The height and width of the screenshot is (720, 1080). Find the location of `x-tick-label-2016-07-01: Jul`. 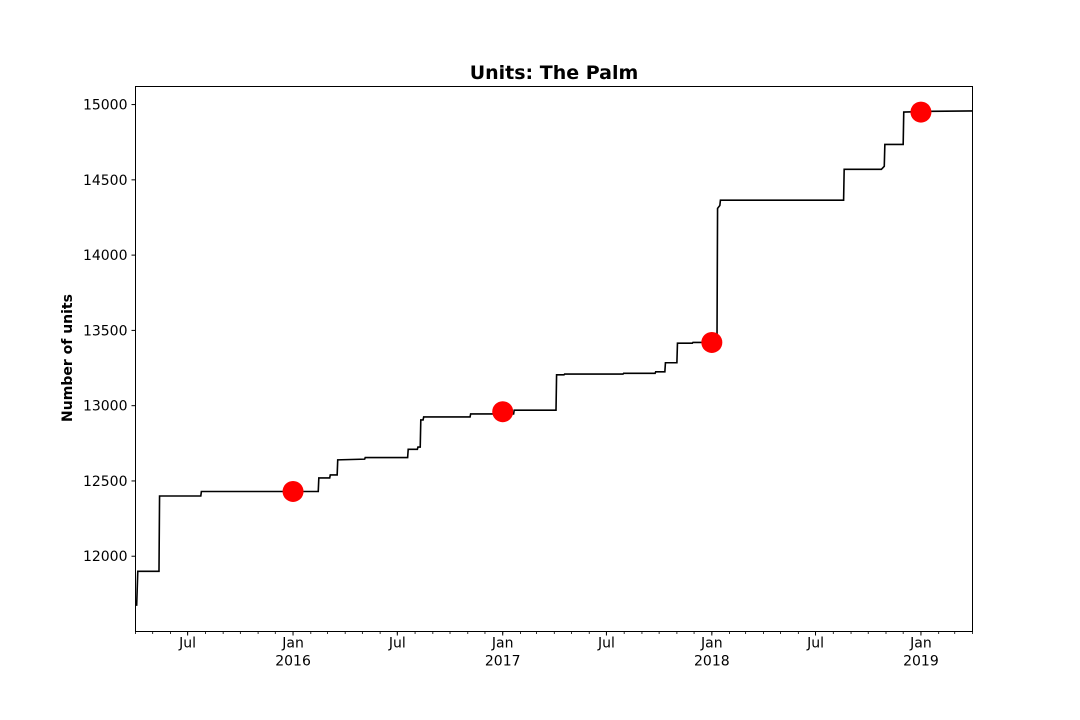

x-tick-label-2016-07-01: Jul is located at coordinates (397, 644).